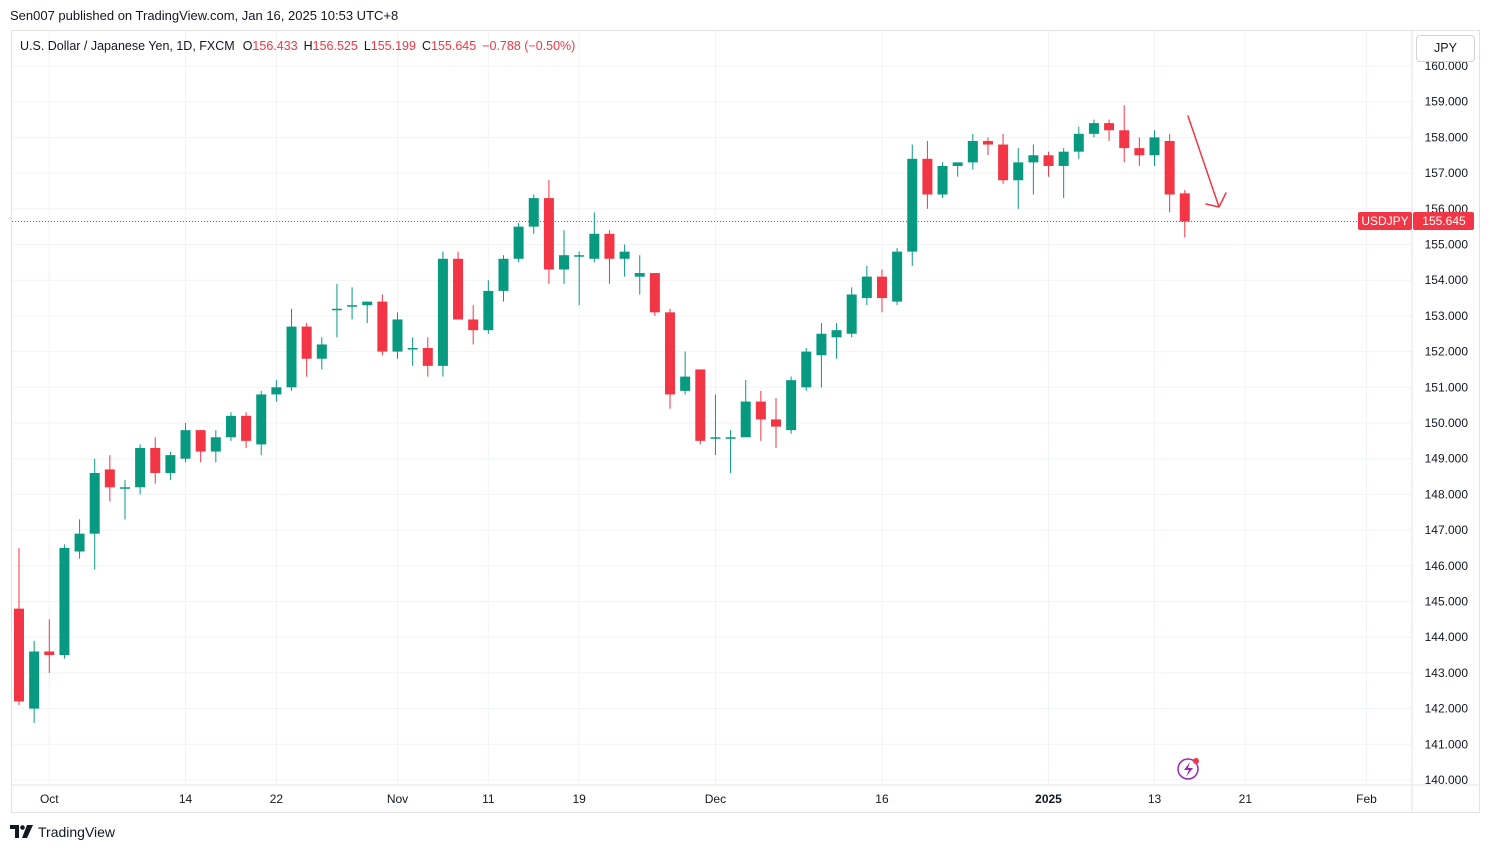 The width and height of the screenshot is (1491, 853). I want to click on lightning-icon, so click(1188, 769).